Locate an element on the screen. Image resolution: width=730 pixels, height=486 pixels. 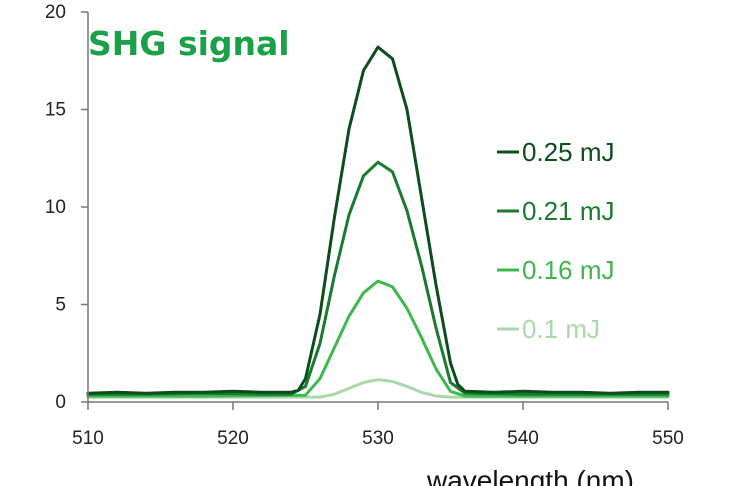
x-tick-label: 540 is located at coordinates (523, 438).